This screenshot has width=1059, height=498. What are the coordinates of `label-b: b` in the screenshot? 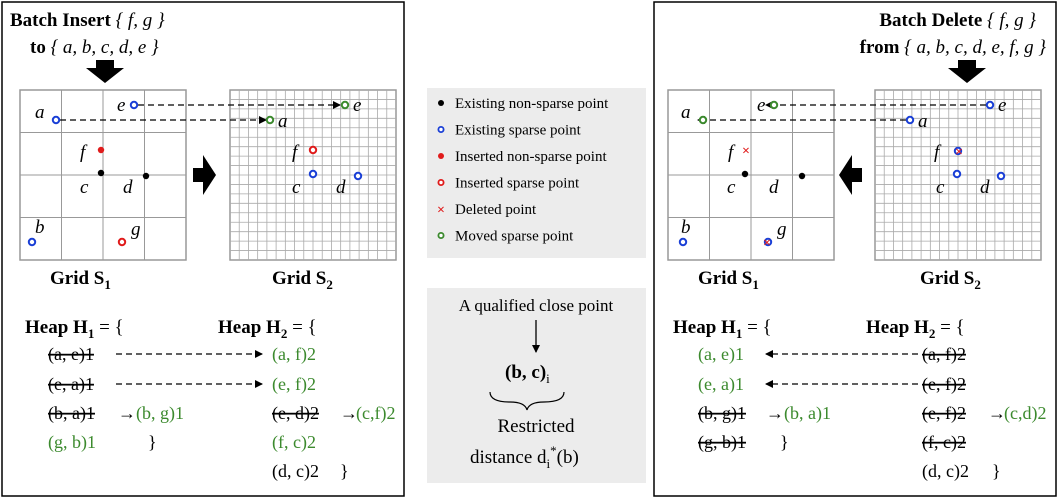 It's located at (40, 227).